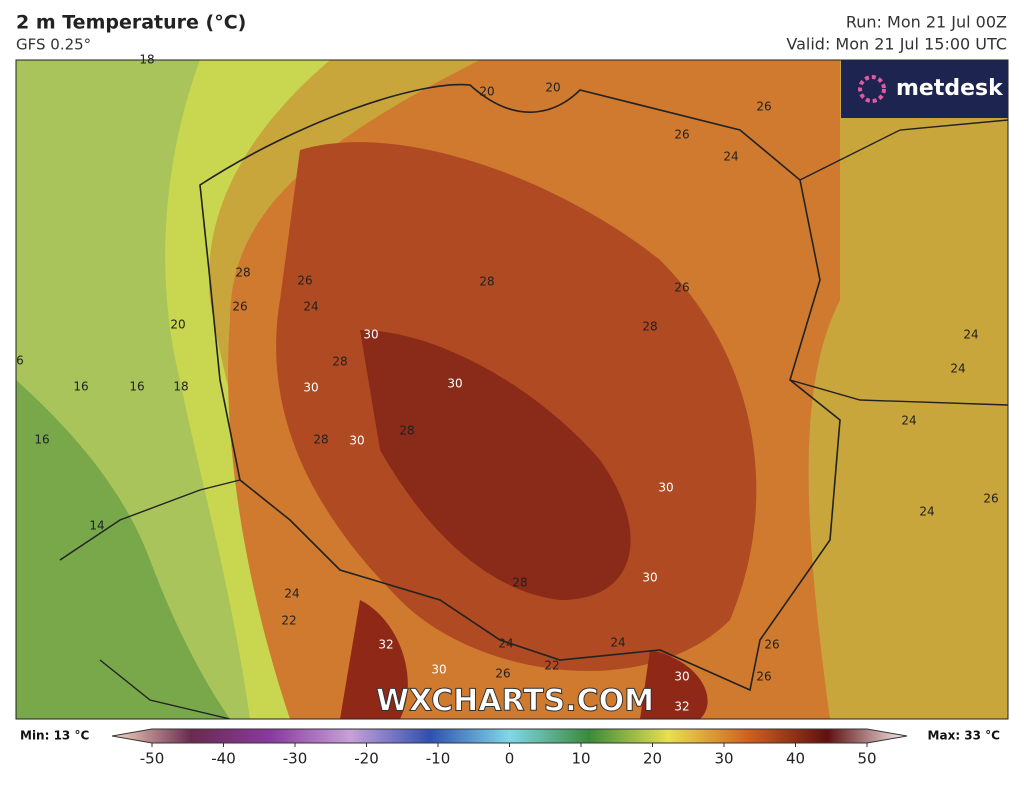 The image size is (1024, 788). Describe the element at coordinates (950, 88) in the screenshot. I see `logo-text: metdesk` at that location.